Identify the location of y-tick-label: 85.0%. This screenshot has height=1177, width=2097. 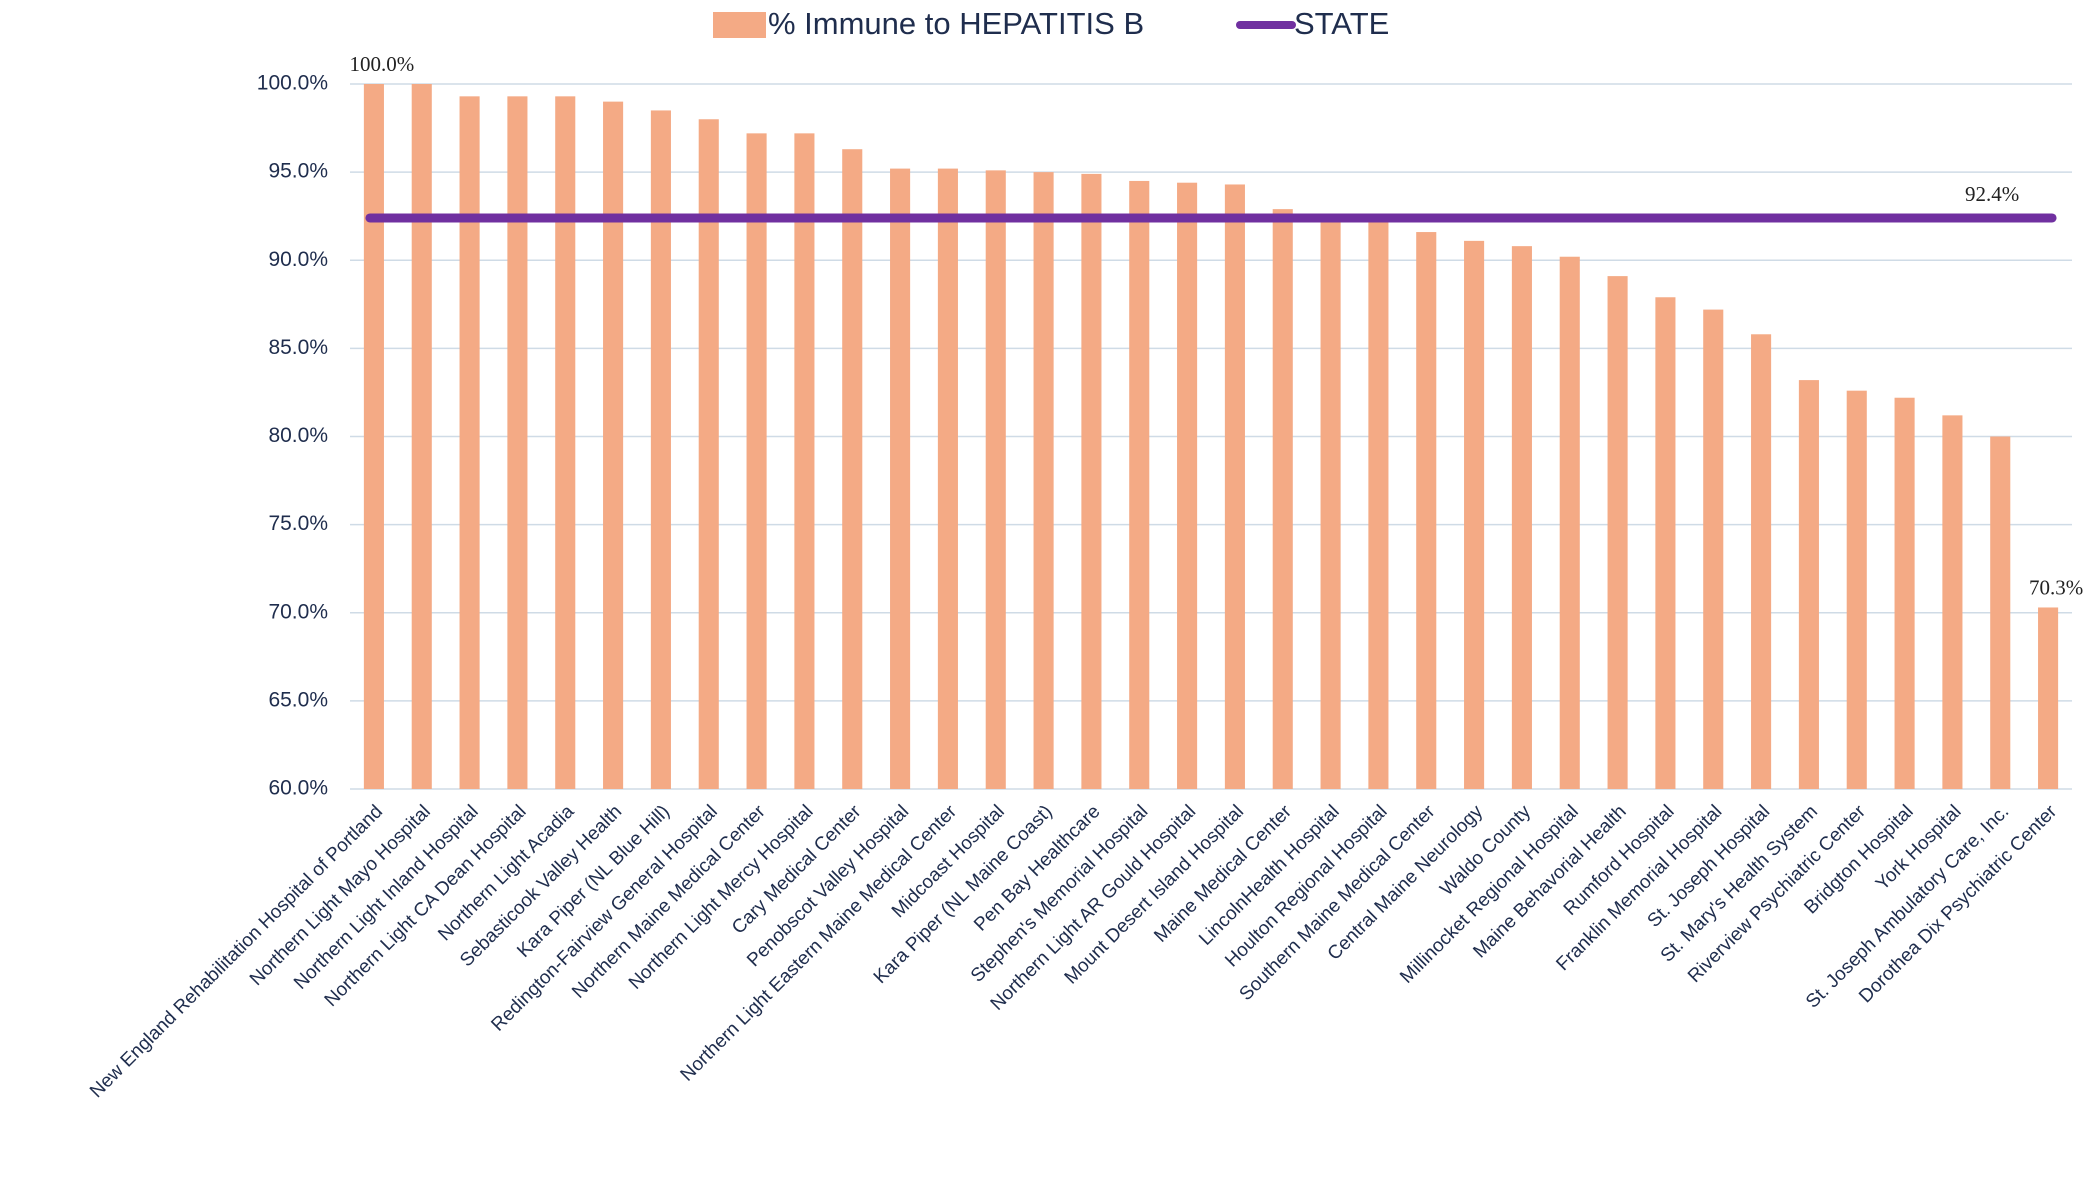
(298, 347).